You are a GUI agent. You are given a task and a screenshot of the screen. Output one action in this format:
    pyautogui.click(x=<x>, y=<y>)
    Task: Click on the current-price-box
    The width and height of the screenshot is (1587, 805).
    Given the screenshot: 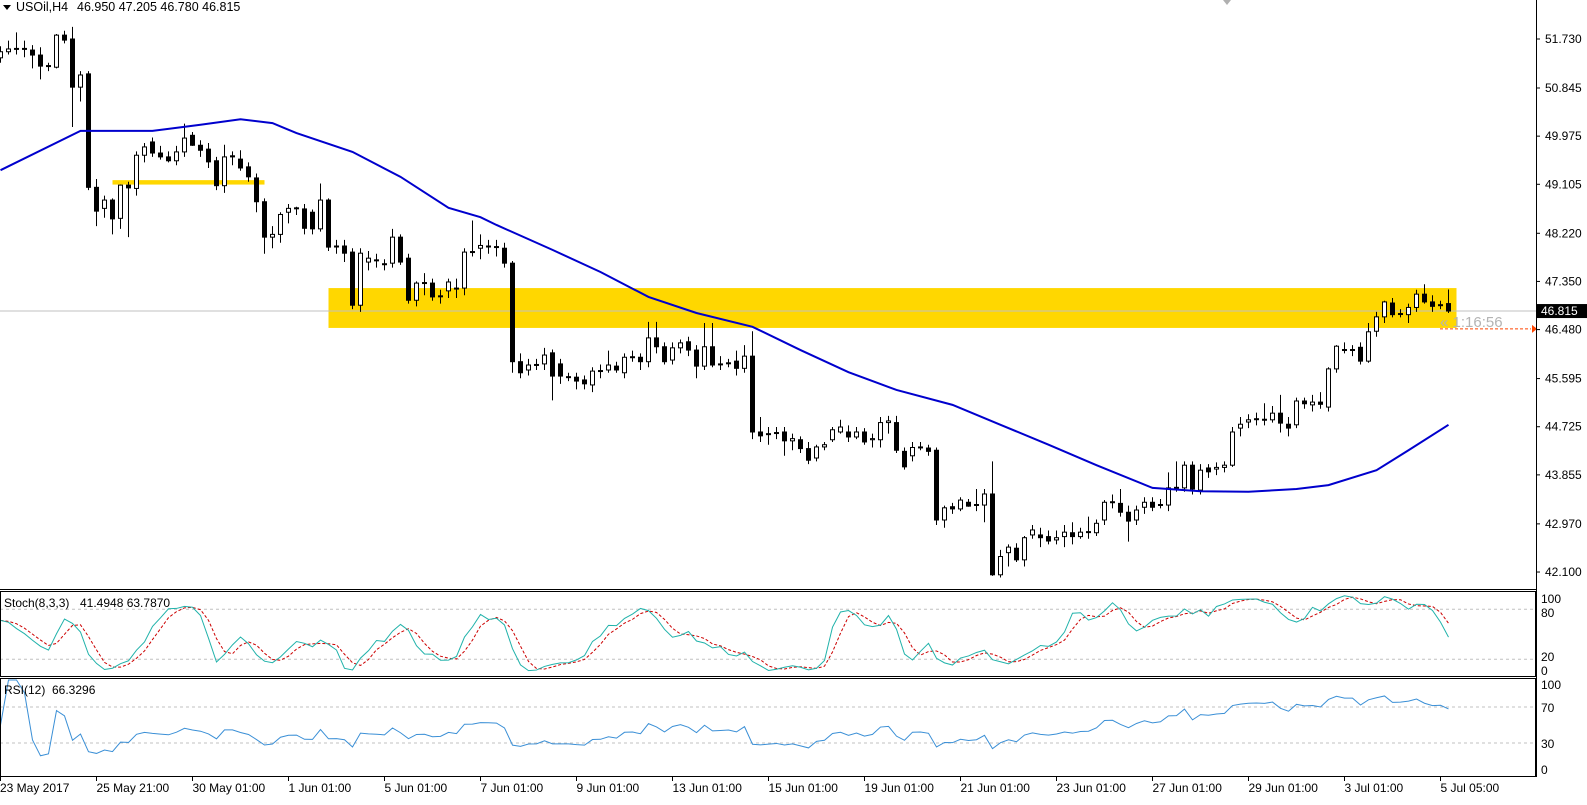 What is the action you would take?
    pyautogui.click(x=1562, y=311)
    